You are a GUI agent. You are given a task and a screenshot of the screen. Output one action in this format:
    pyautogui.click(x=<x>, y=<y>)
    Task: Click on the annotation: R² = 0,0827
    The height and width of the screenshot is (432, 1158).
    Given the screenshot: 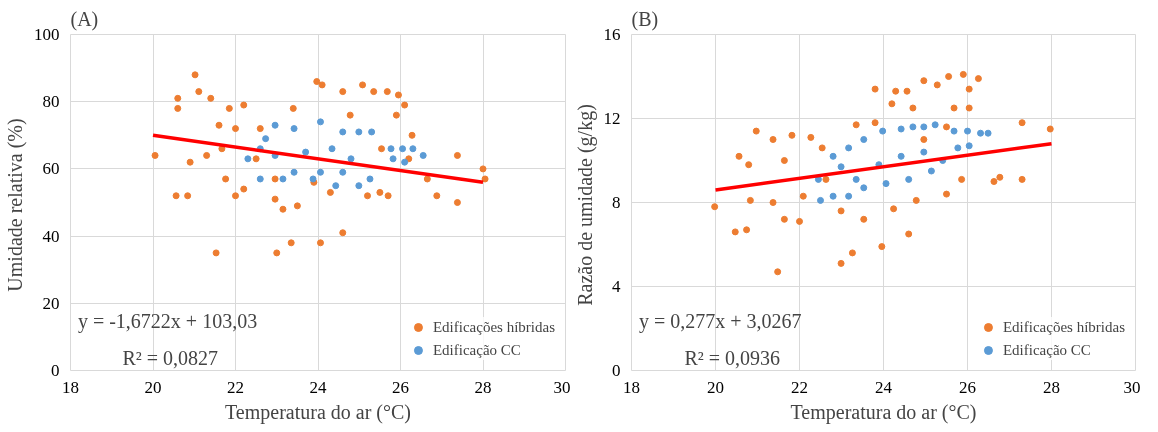 What is the action you would take?
    pyautogui.click(x=170, y=357)
    